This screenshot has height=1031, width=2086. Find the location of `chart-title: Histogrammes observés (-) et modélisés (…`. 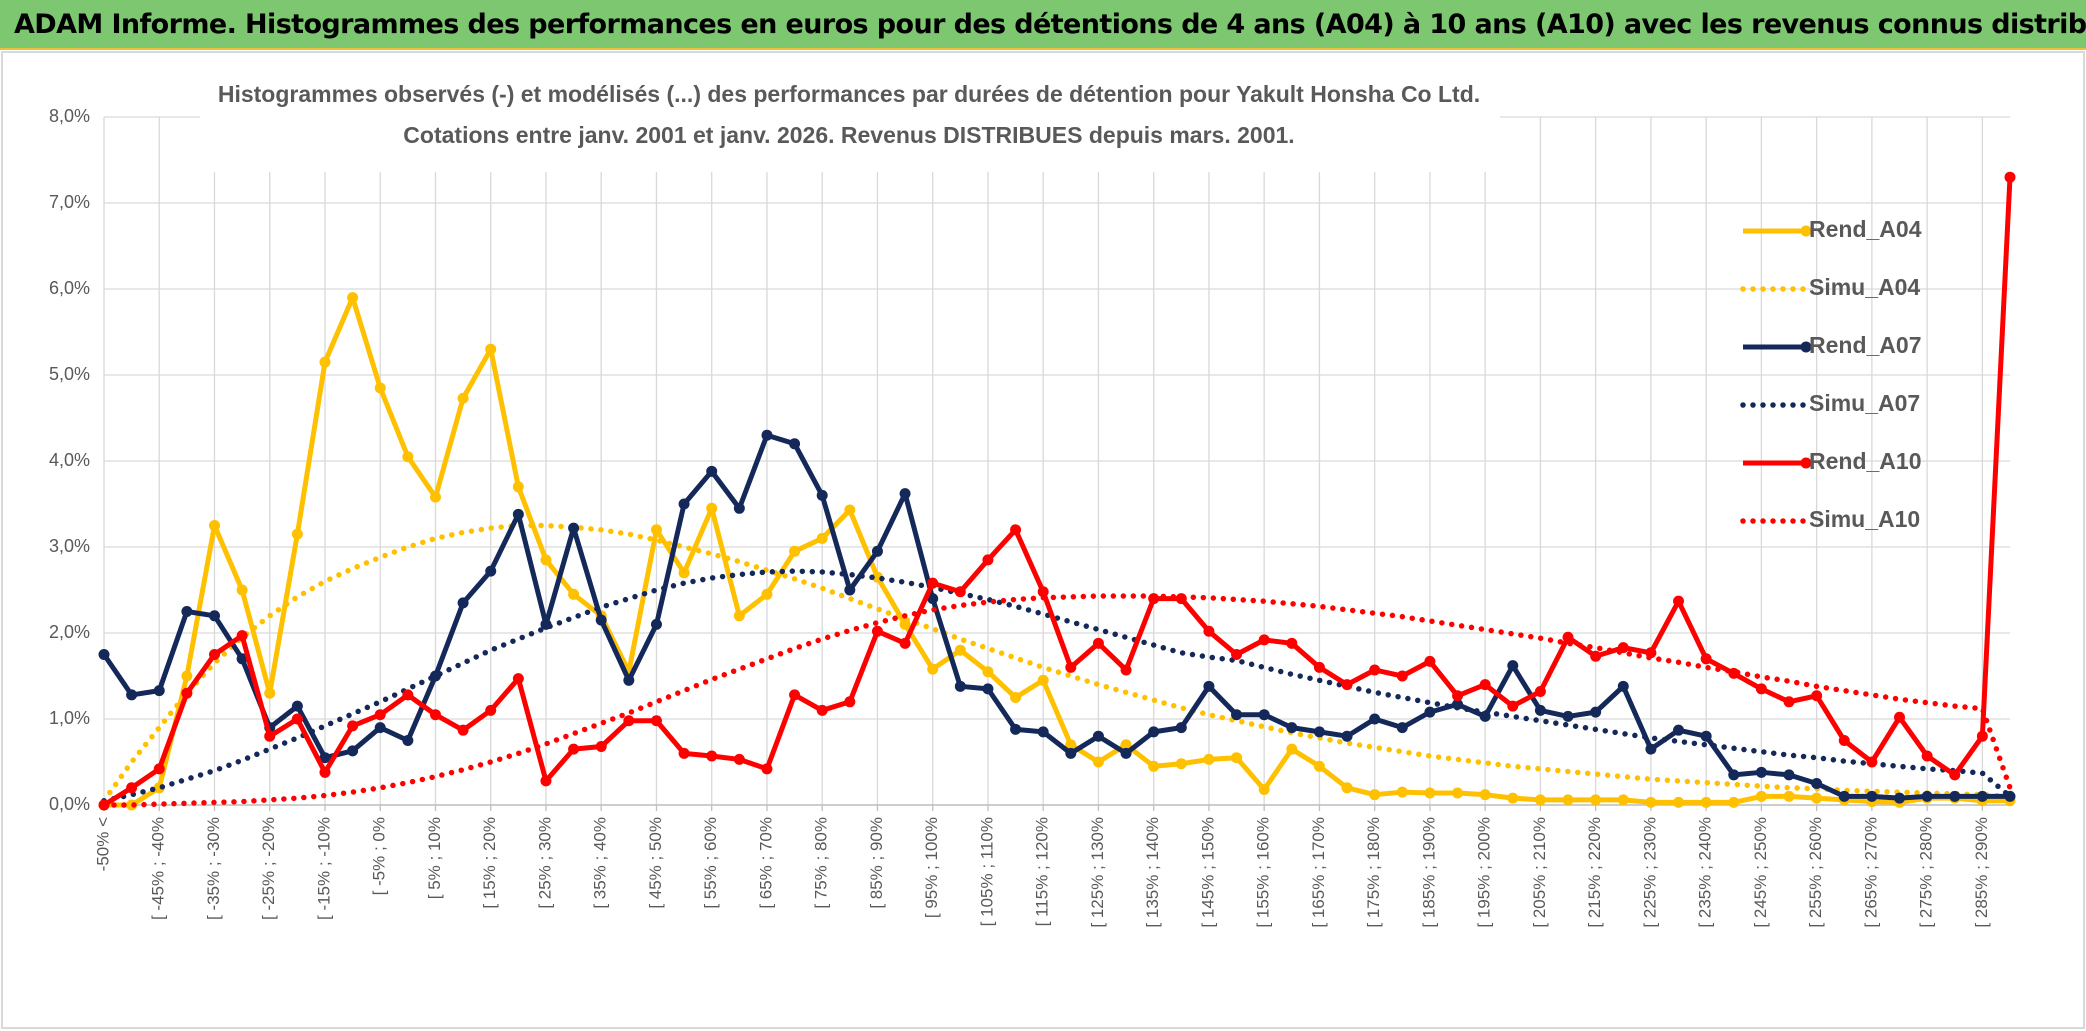

chart-title: Histogrammes observés (-) et modélisés (… is located at coordinates (849, 94).